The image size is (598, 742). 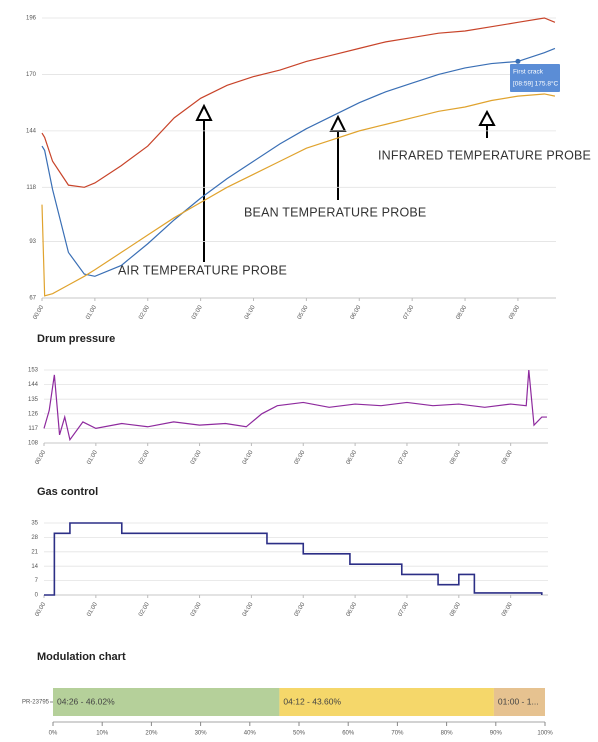 What do you see at coordinates (34, 538) in the screenshot?
I see `y-tick-label: 28` at bounding box center [34, 538].